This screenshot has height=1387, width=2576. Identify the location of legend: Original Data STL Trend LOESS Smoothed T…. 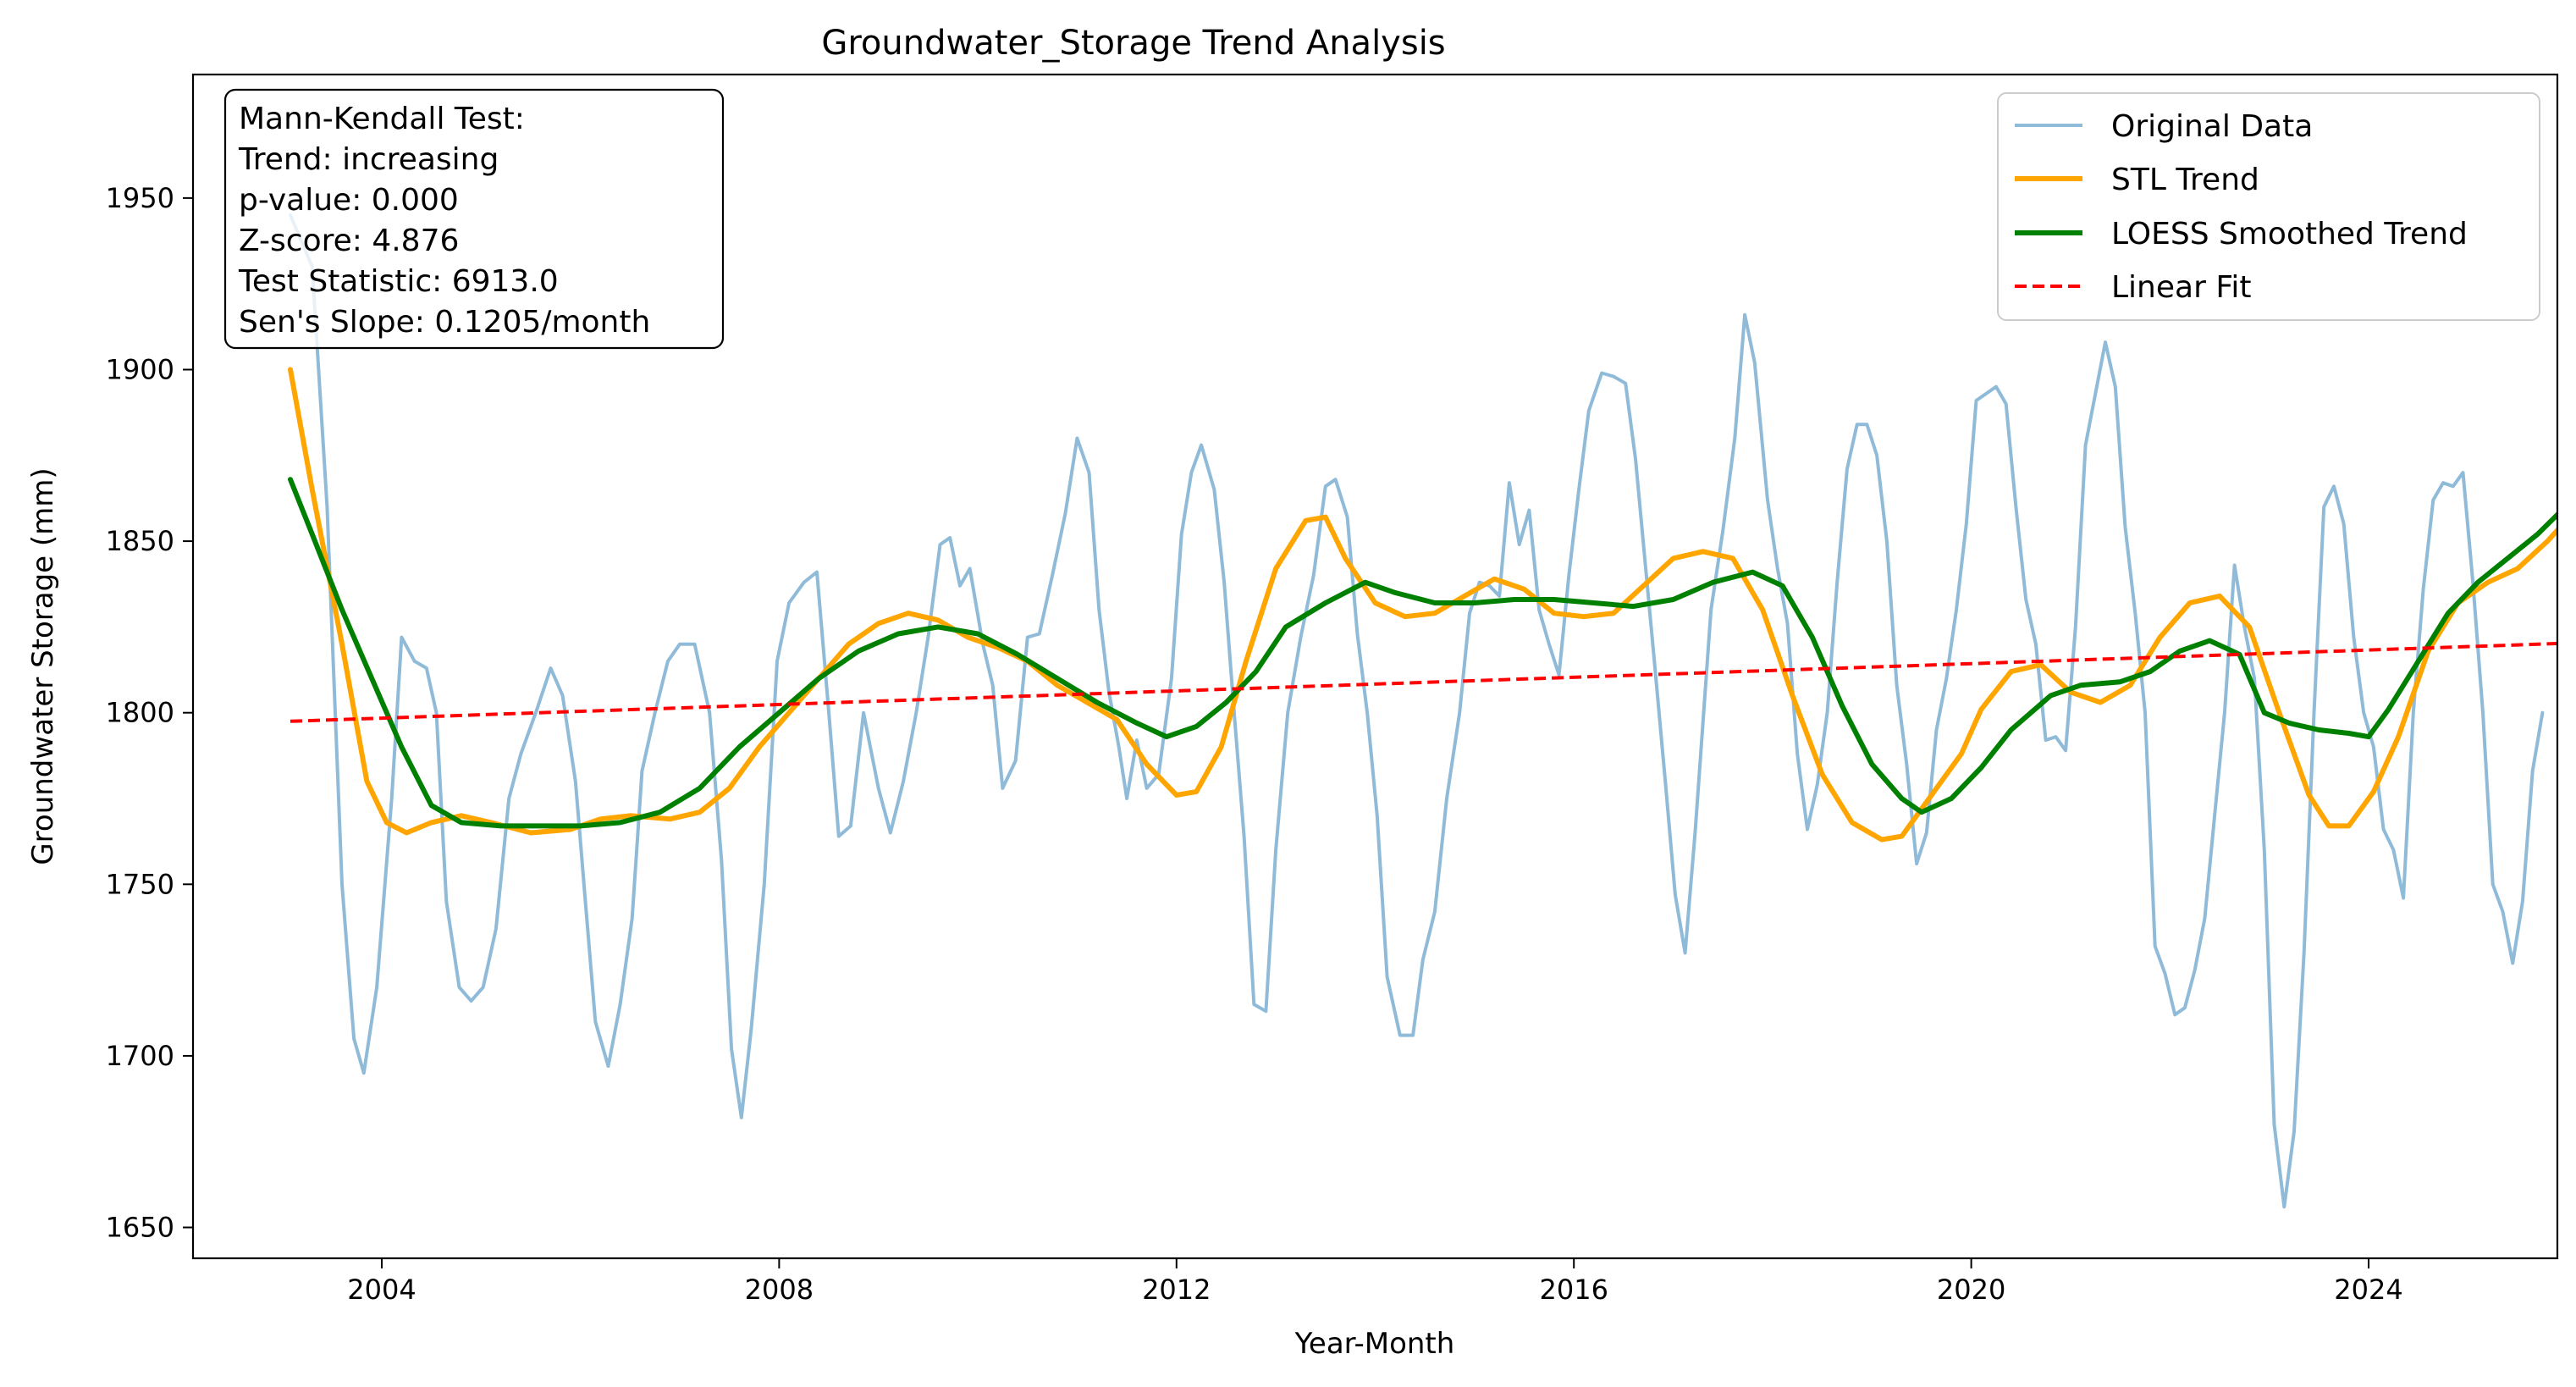
(2268, 207).